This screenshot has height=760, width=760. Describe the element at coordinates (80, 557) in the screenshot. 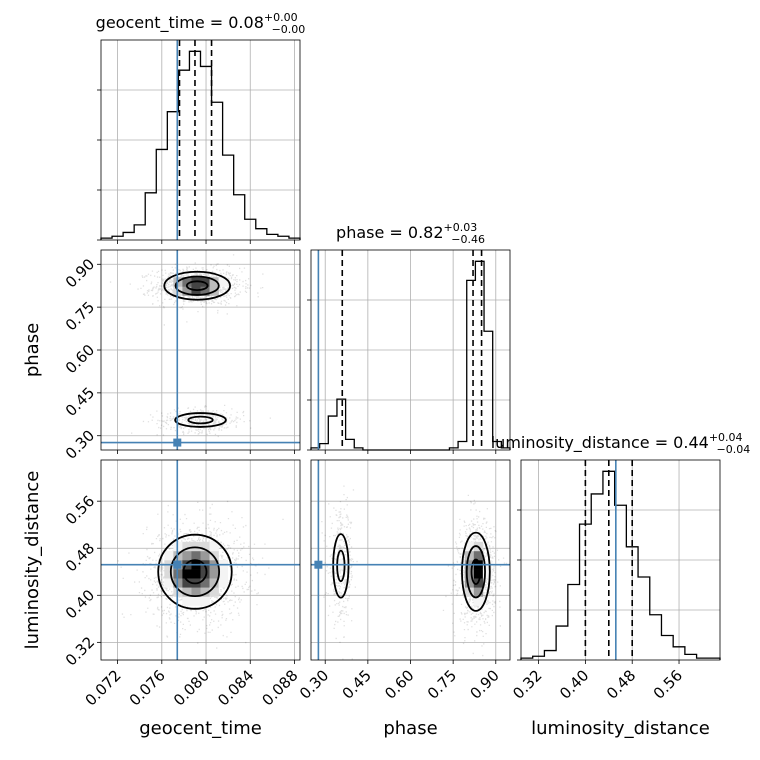

I see `y-tick-label: 0.48` at that location.